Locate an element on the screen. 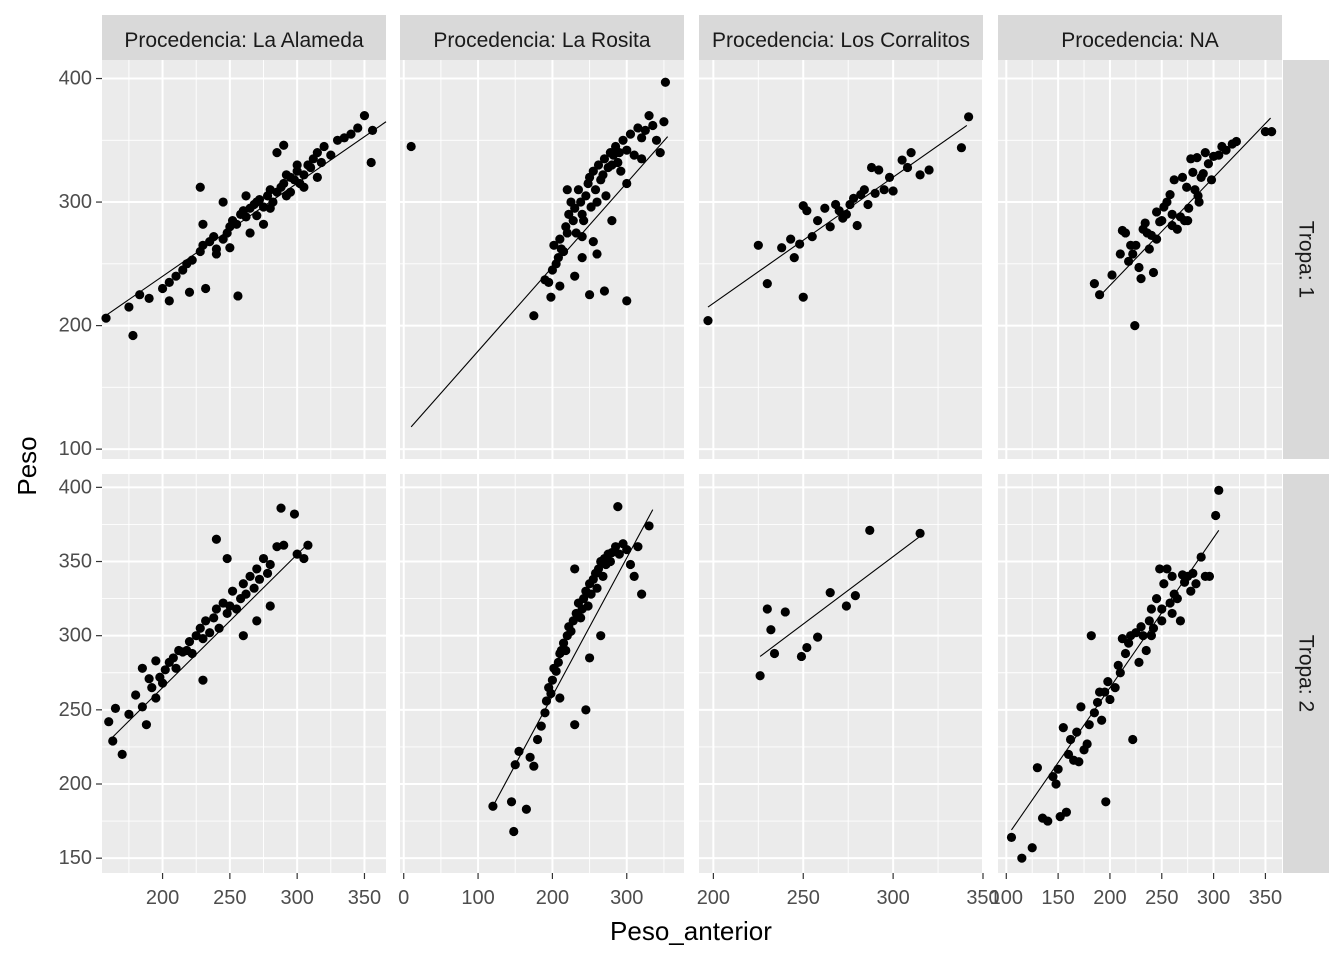 Image resolution: width=1344 pixels, height=960 pixels. y-tick-label: 200 is located at coordinates (75, 326).